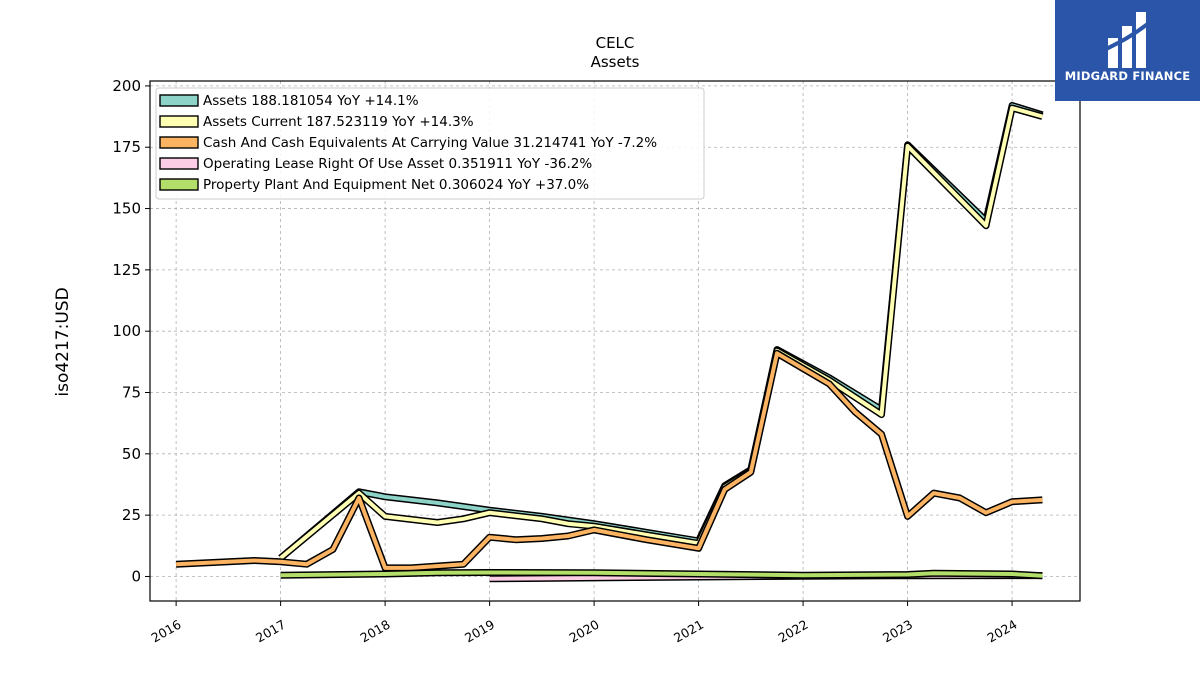  I want to click on y-tick-label: 150, so click(126, 209).